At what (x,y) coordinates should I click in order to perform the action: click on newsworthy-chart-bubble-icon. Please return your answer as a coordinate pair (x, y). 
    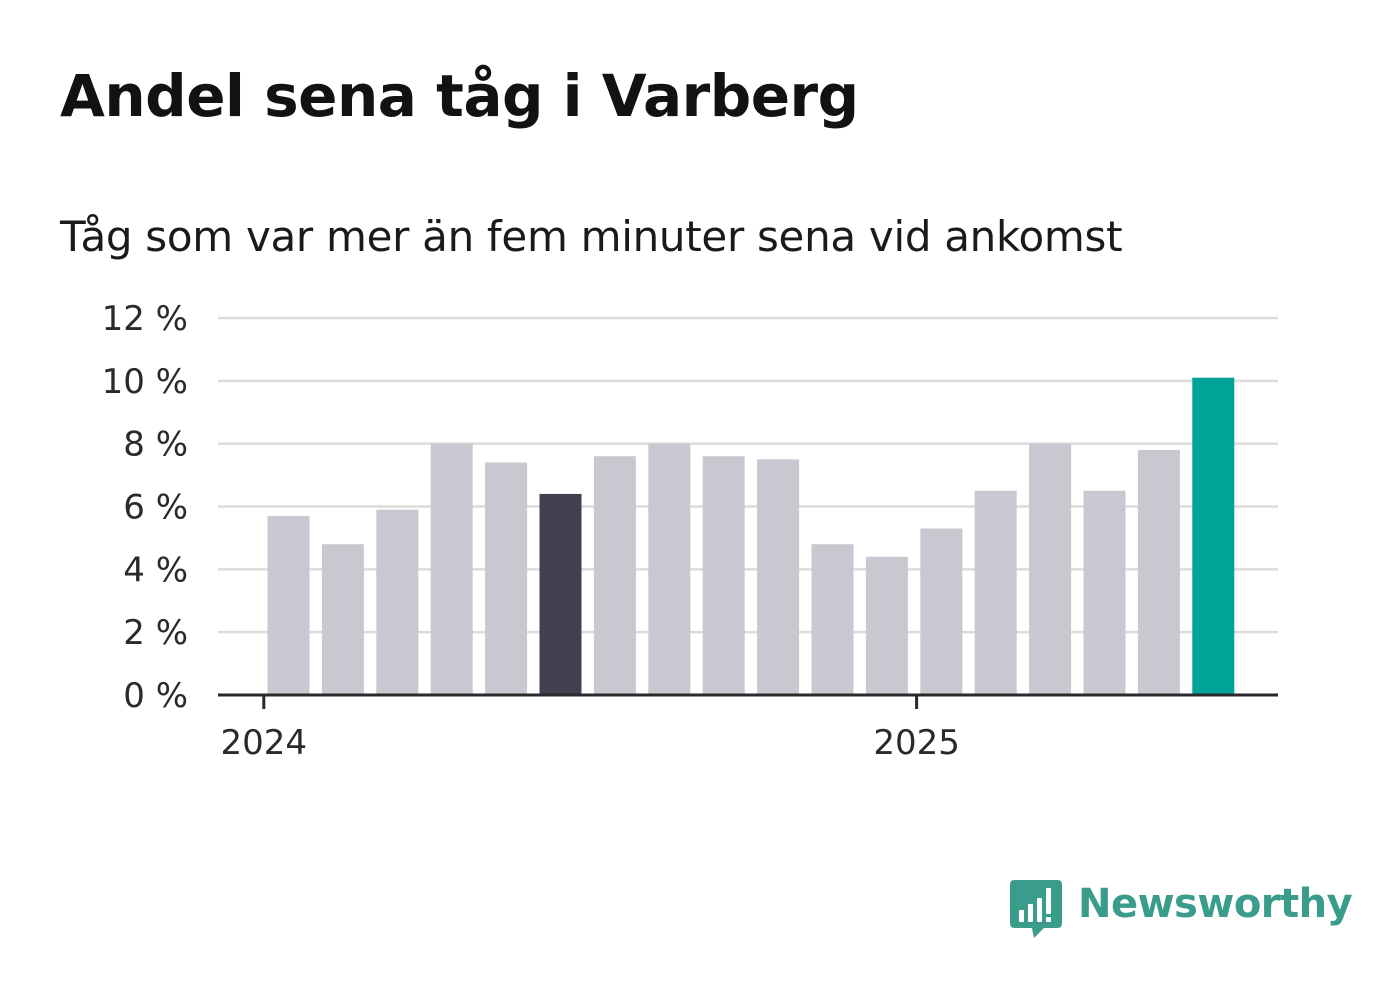
    Looking at the image, I should click on (1036, 909).